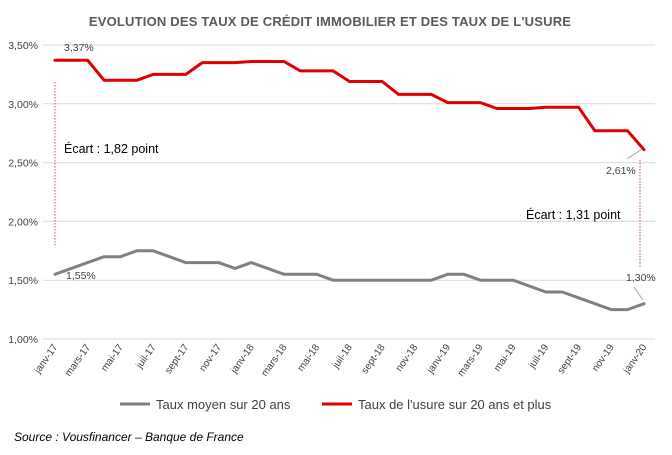 This screenshot has height=455, width=672. Describe the element at coordinates (641, 278) in the screenshot. I see `data-label-moyen-end: 1,30%` at that location.